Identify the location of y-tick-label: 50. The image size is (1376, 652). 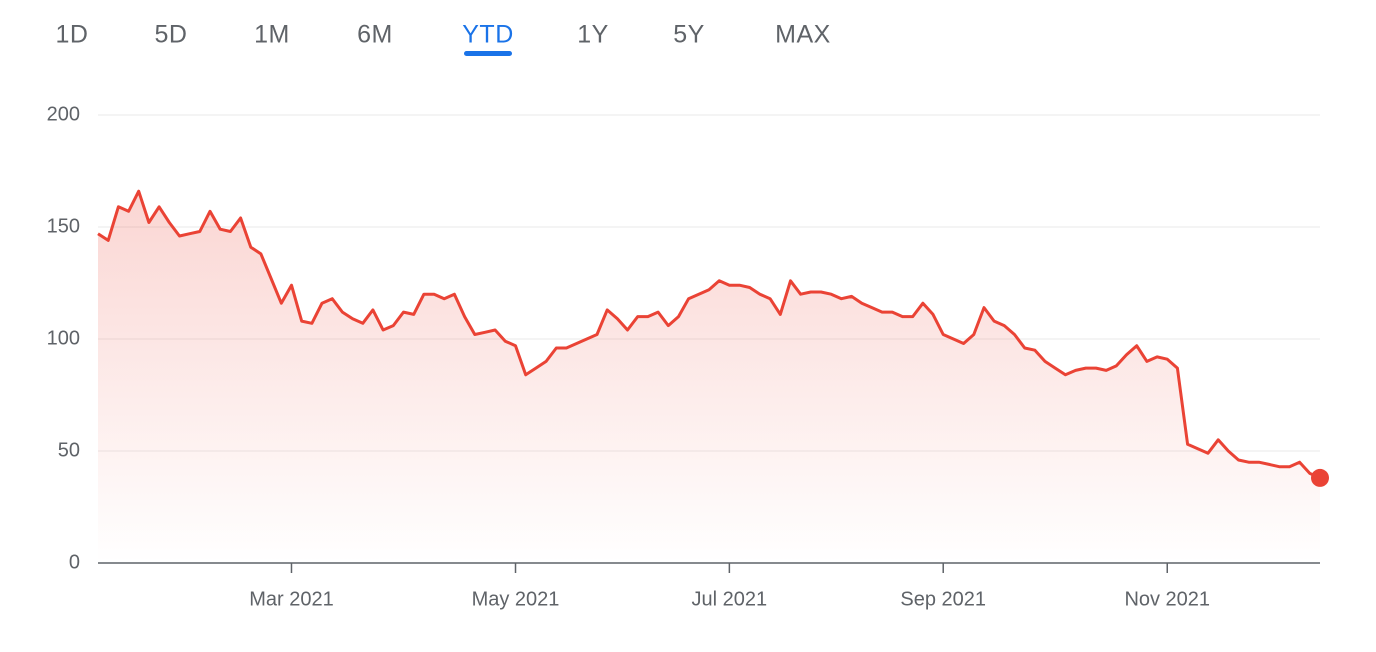
(69, 450).